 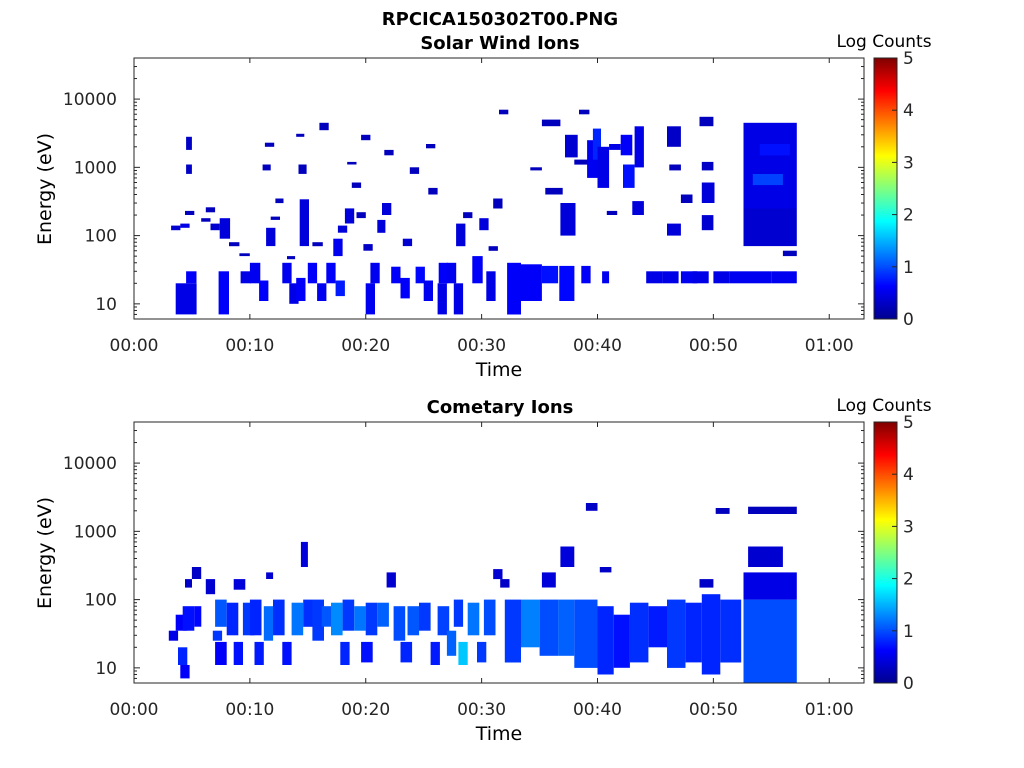 What do you see at coordinates (908, 163) in the screenshot?
I see `colorbar-tick-label: 3` at bounding box center [908, 163].